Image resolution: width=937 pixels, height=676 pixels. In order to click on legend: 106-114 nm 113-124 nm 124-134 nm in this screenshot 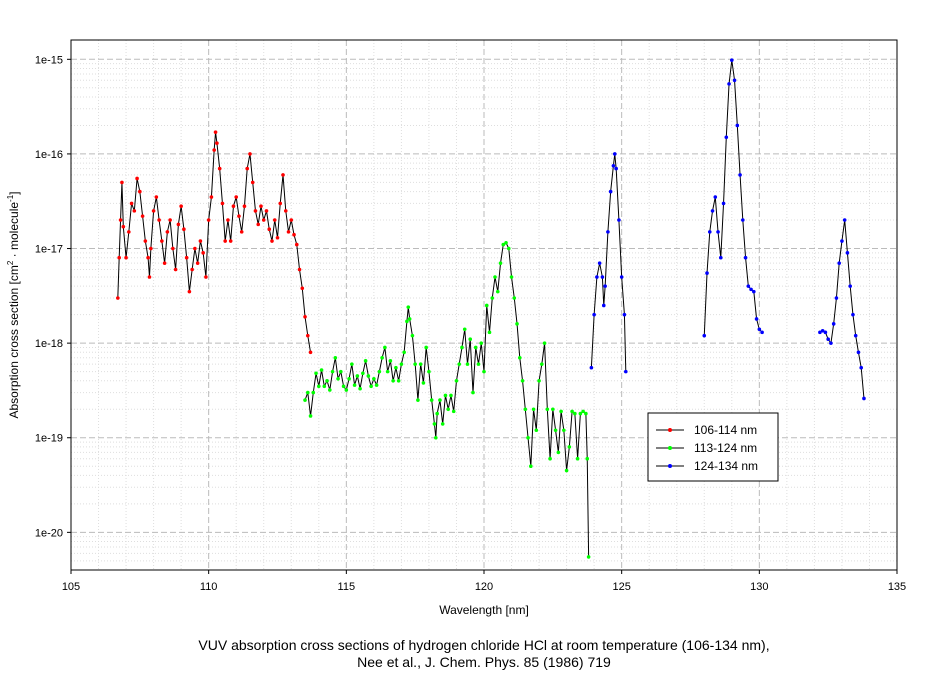, I will do `click(713, 447)`.